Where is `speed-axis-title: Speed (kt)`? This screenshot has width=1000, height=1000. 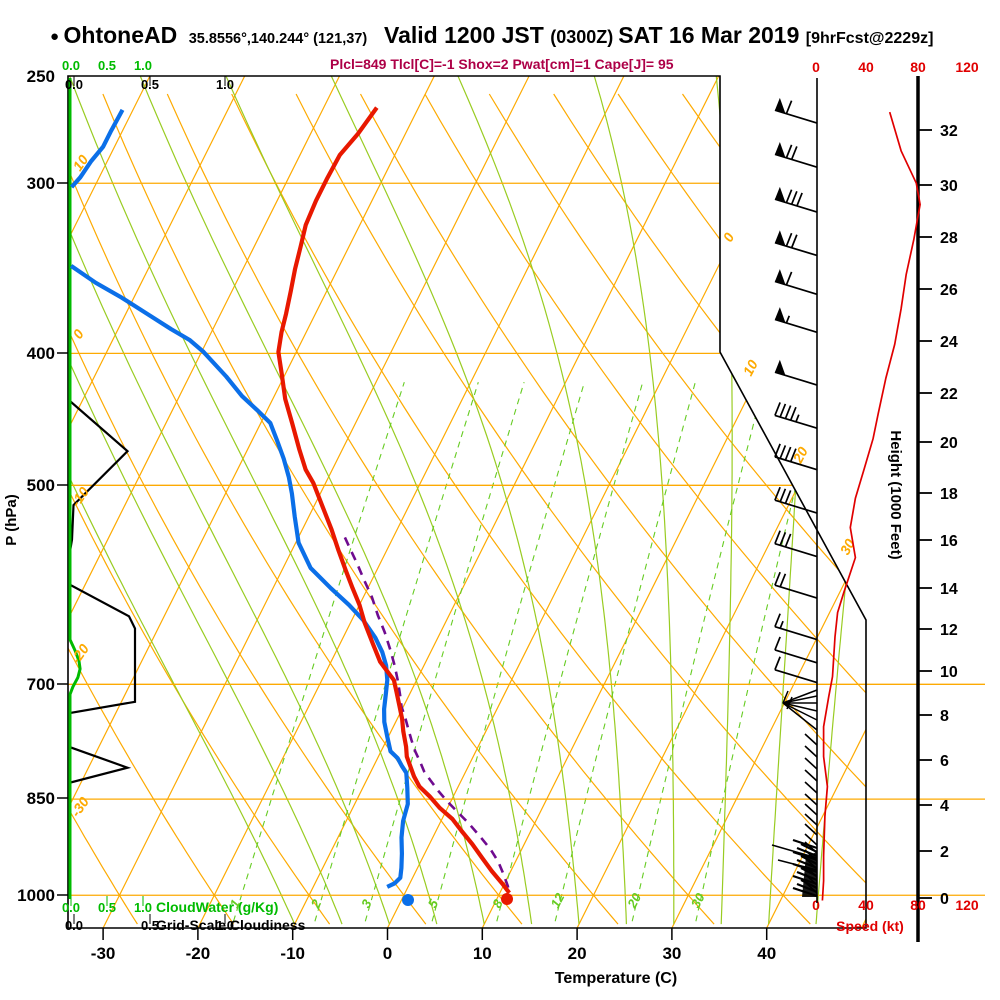
speed-axis-title: Speed (kt) is located at coordinates (870, 926).